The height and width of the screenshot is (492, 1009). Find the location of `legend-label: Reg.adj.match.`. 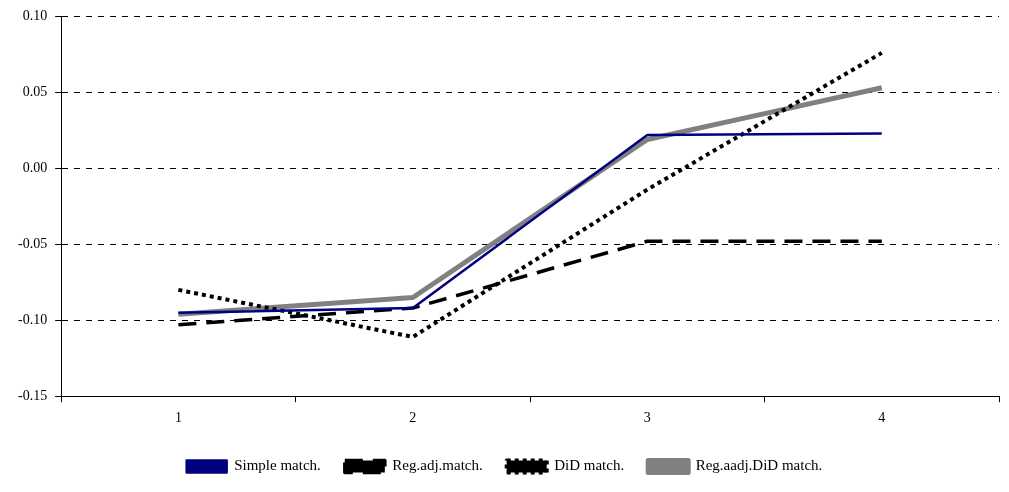

legend-label: Reg.adj.match. is located at coordinates (437, 465).